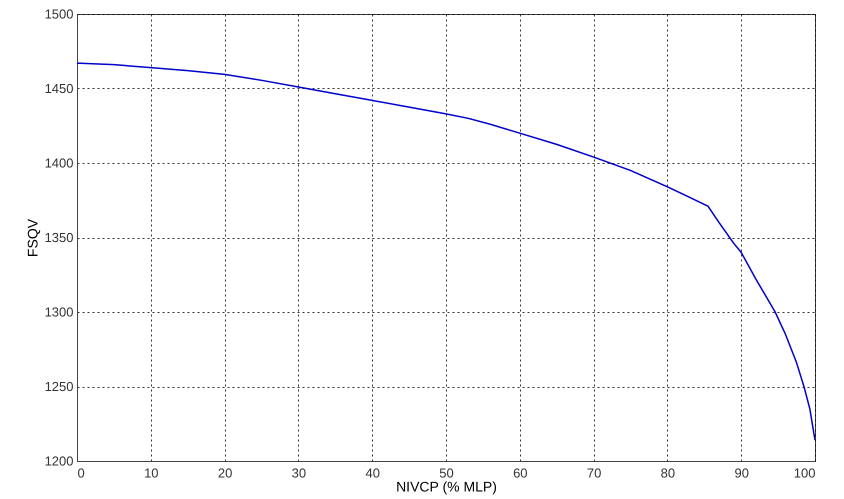 The height and width of the screenshot is (499, 844). What do you see at coordinates (668, 473) in the screenshot?
I see `x-tick-label: 80` at bounding box center [668, 473].